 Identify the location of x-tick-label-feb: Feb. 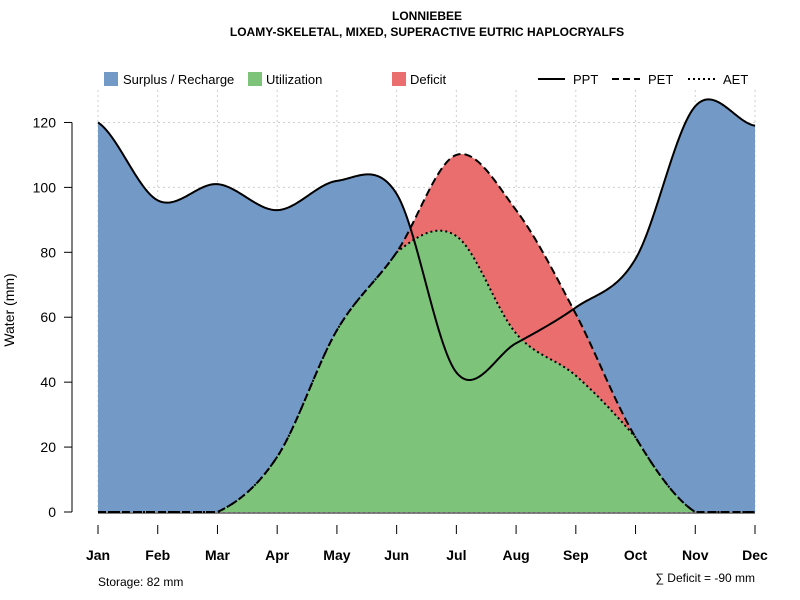
(157, 555).